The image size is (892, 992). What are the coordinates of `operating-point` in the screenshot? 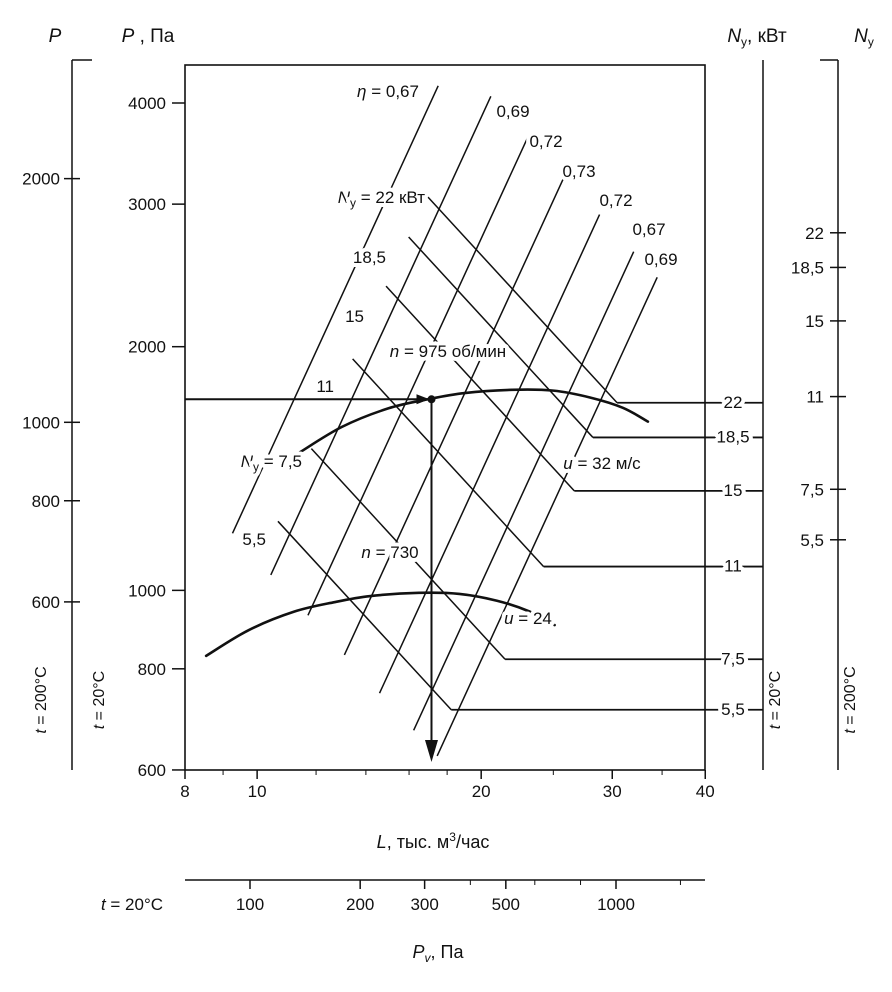 It's located at (311, 578).